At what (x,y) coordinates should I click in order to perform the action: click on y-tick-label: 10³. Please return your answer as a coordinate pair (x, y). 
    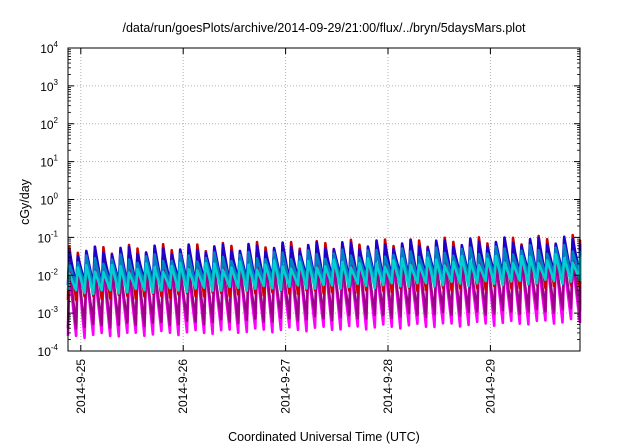
    Looking at the image, I should click on (49, 86).